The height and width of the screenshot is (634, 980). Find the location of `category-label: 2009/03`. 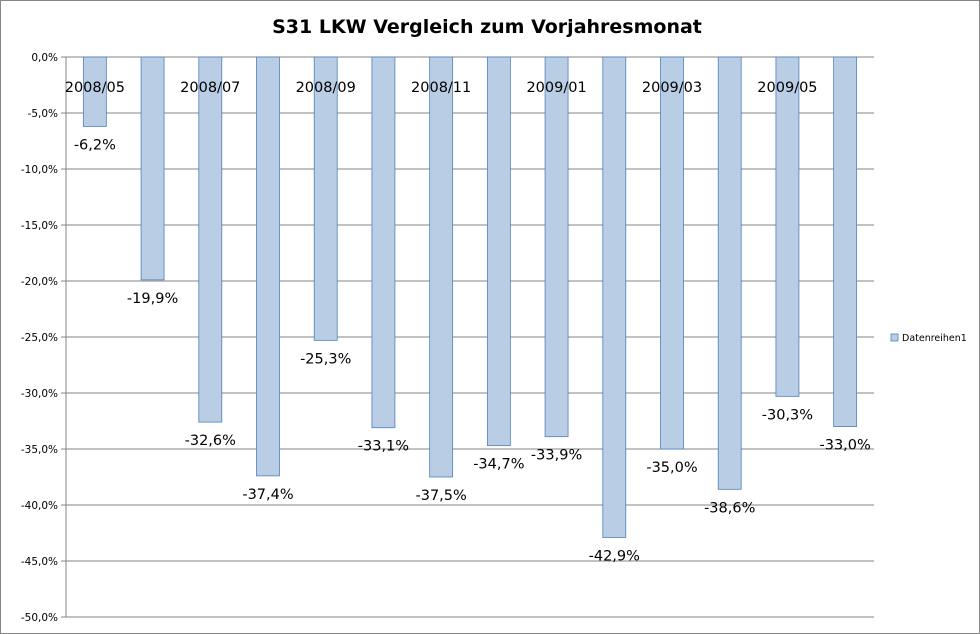

category-label: 2009/03 is located at coordinates (672, 88).